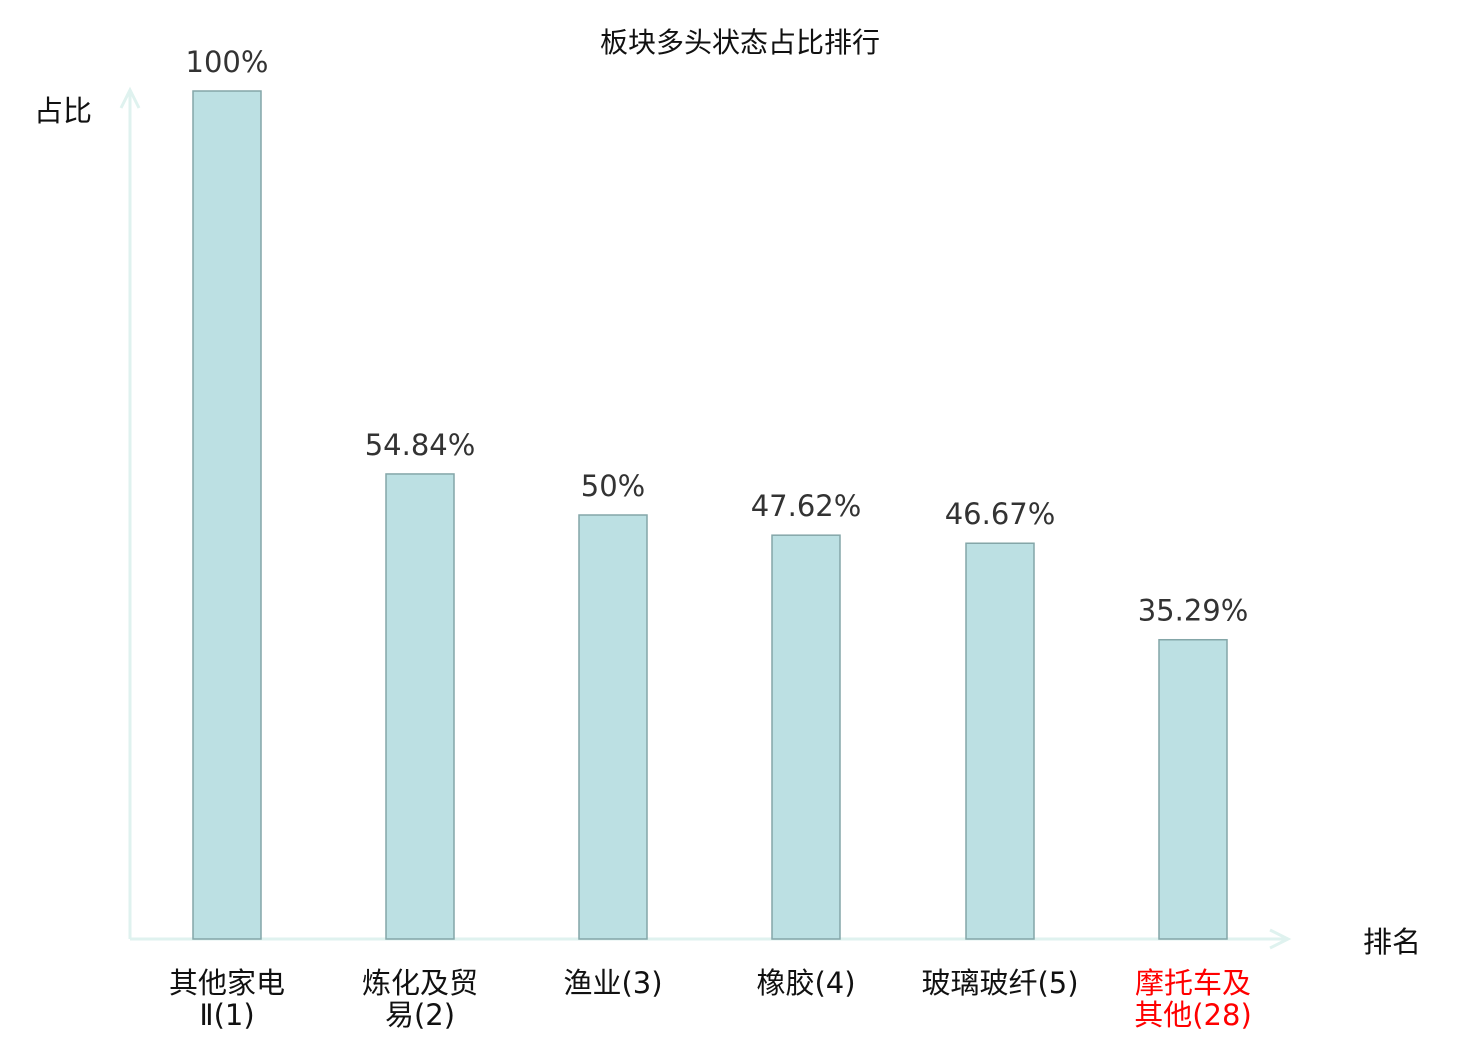 This screenshot has width=1480, height=1040. I want to click on x-tick-label: 渔业(3), so click(612, 983).